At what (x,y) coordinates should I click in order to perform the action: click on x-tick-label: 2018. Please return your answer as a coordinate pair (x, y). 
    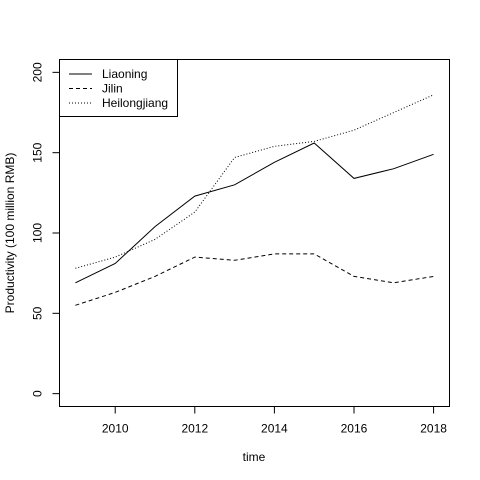
    Looking at the image, I should click on (433, 429).